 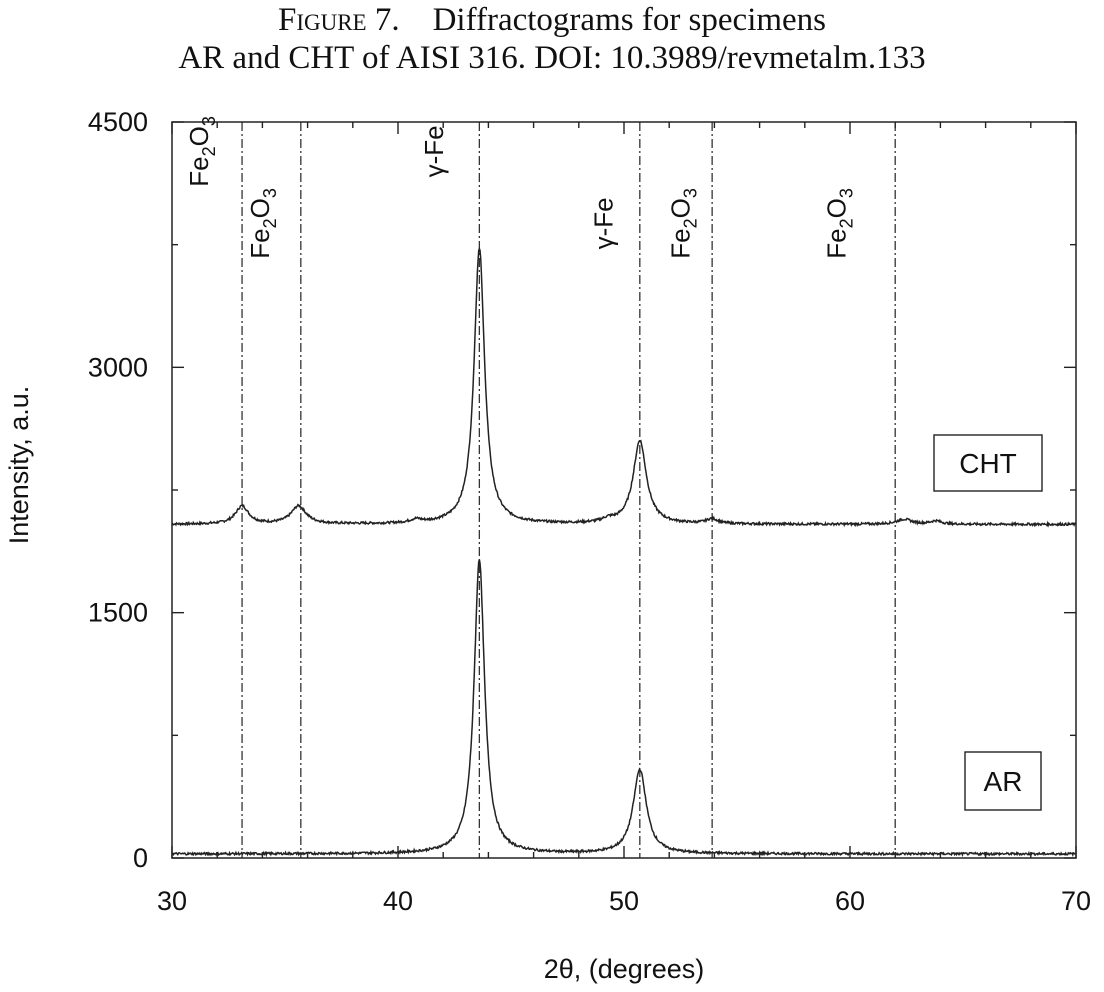 What do you see at coordinates (262, 223) in the screenshot?
I see `peak-label-1: Fe2O3` at bounding box center [262, 223].